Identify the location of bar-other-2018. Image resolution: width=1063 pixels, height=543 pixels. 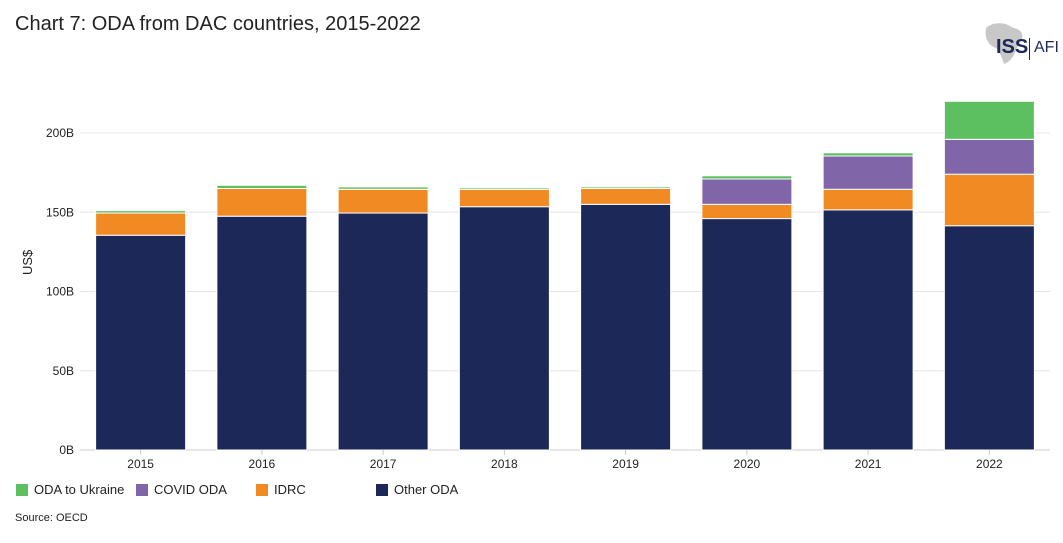
(504, 328).